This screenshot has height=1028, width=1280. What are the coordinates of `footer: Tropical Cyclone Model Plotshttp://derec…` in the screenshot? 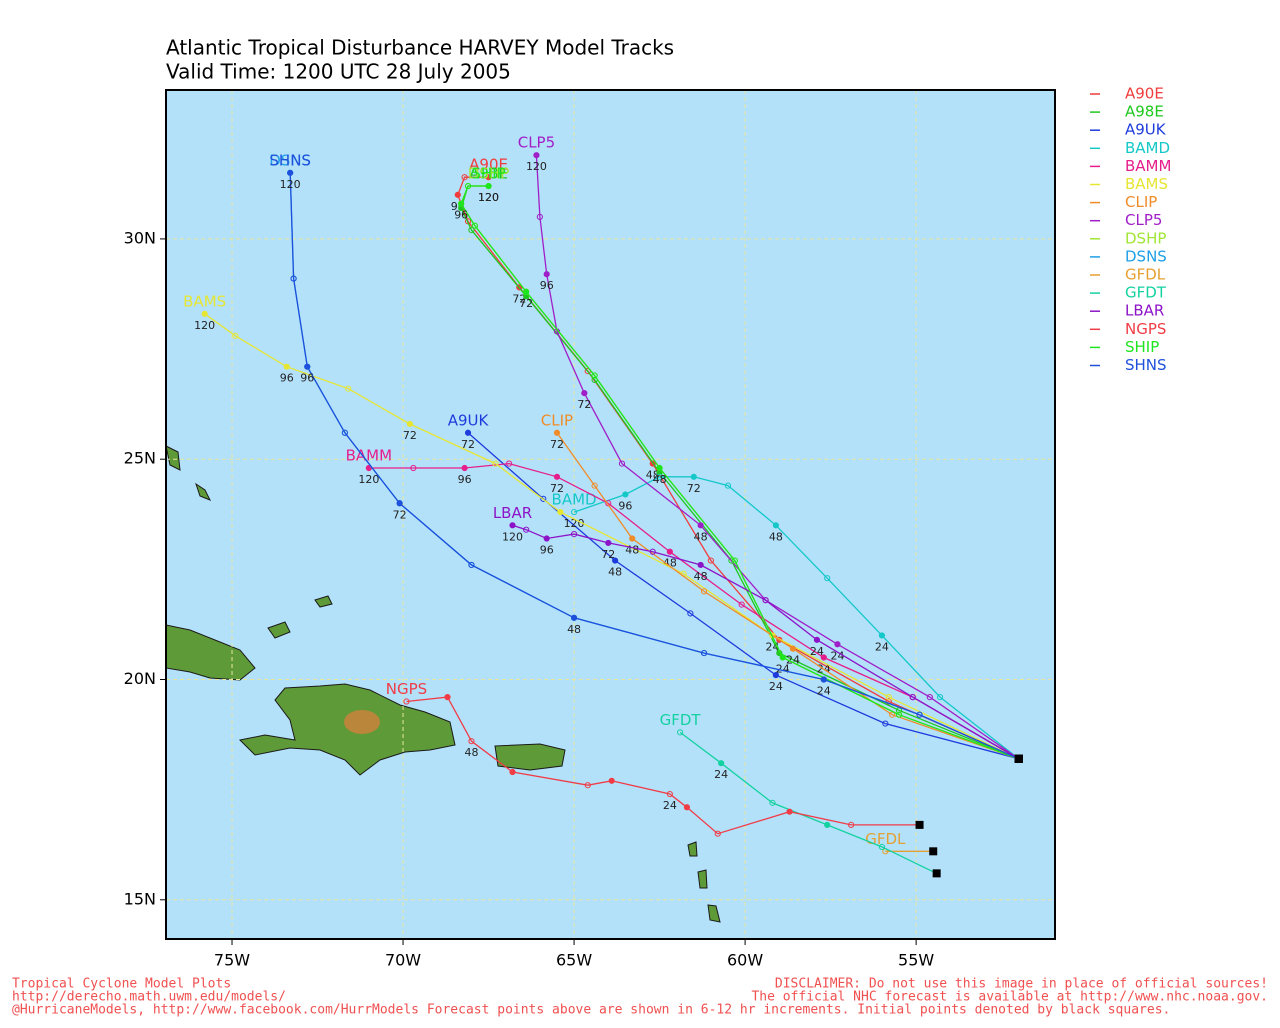 It's located at (640, 997).